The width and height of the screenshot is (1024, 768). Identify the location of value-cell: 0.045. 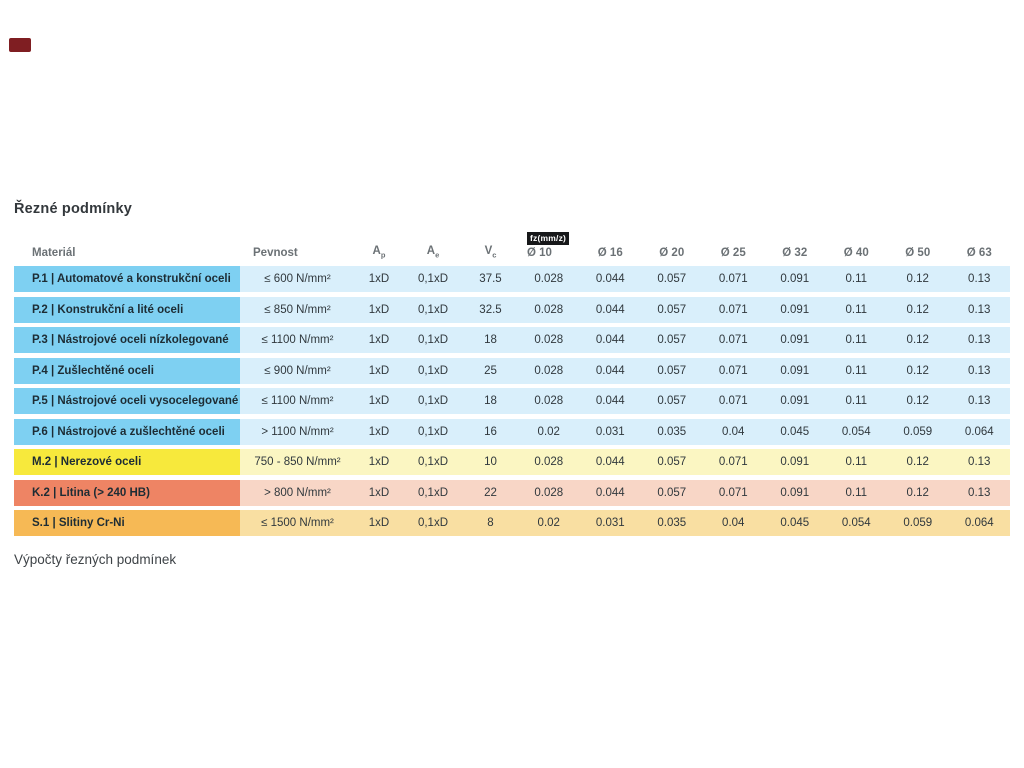
(795, 523).